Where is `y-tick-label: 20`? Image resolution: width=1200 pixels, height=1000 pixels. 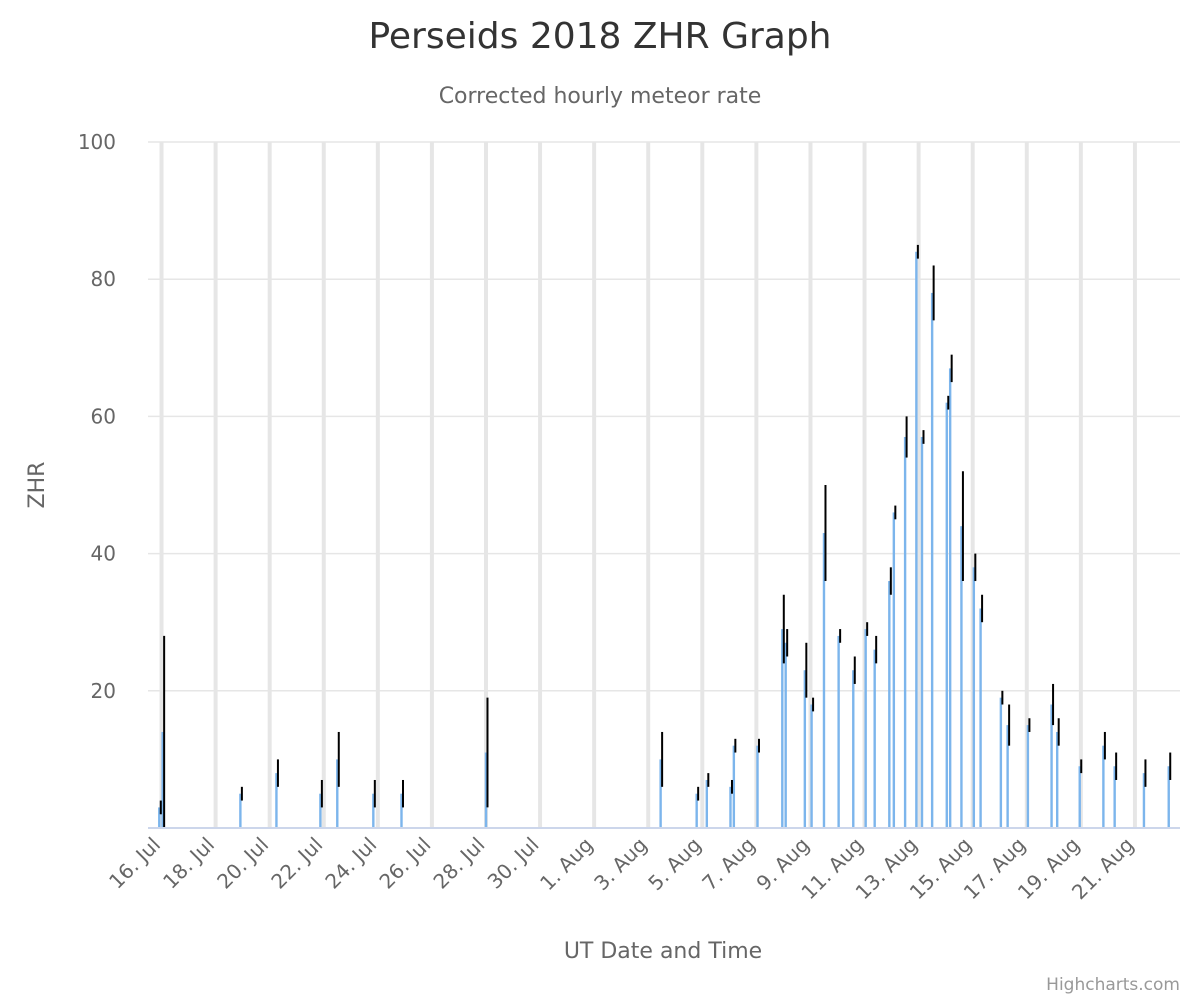
y-tick-label: 20 is located at coordinates (103, 691).